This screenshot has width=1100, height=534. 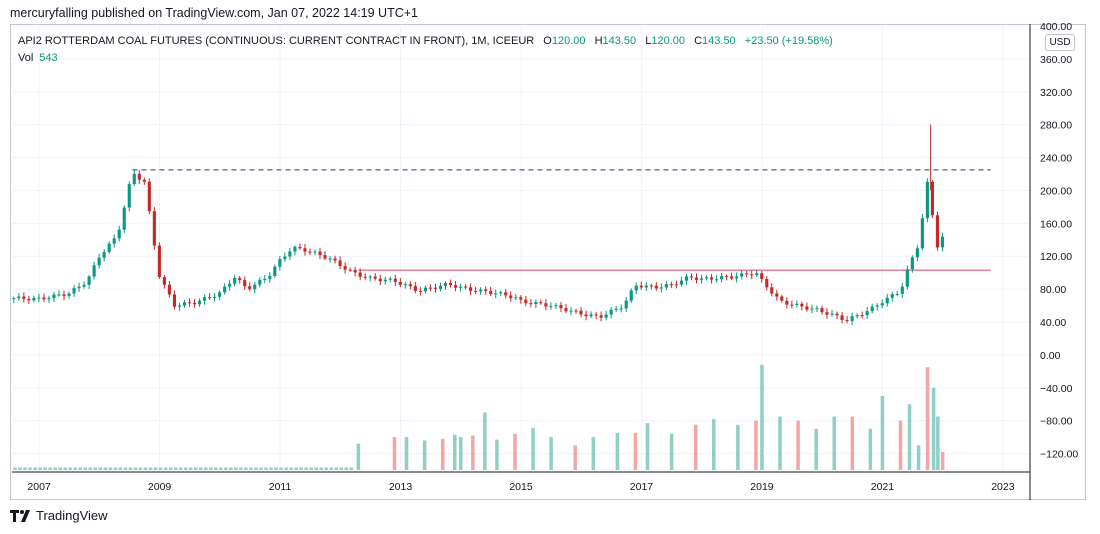 I want to click on currency-badge: USD, so click(x=1060, y=42).